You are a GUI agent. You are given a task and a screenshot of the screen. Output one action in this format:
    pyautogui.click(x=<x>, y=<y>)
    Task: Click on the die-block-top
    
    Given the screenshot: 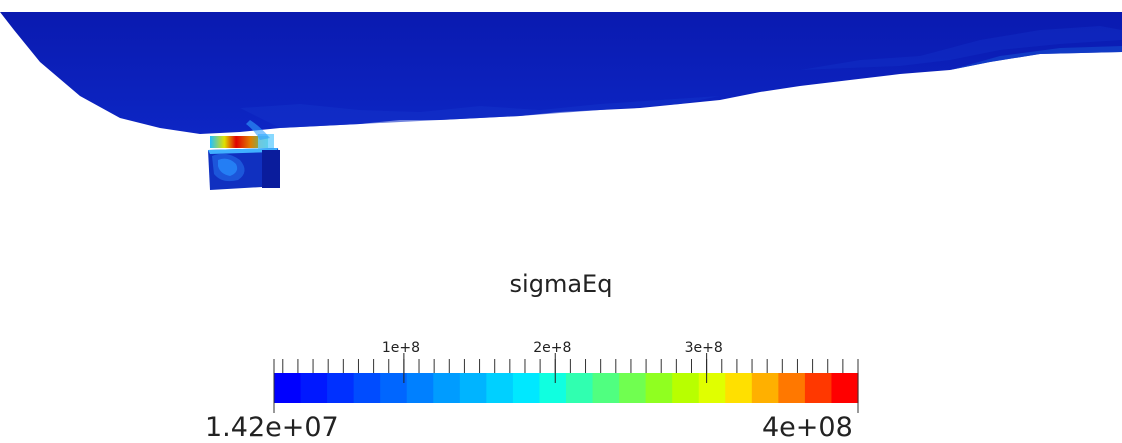 What is the action you would take?
    pyautogui.click(x=243, y=151)
    